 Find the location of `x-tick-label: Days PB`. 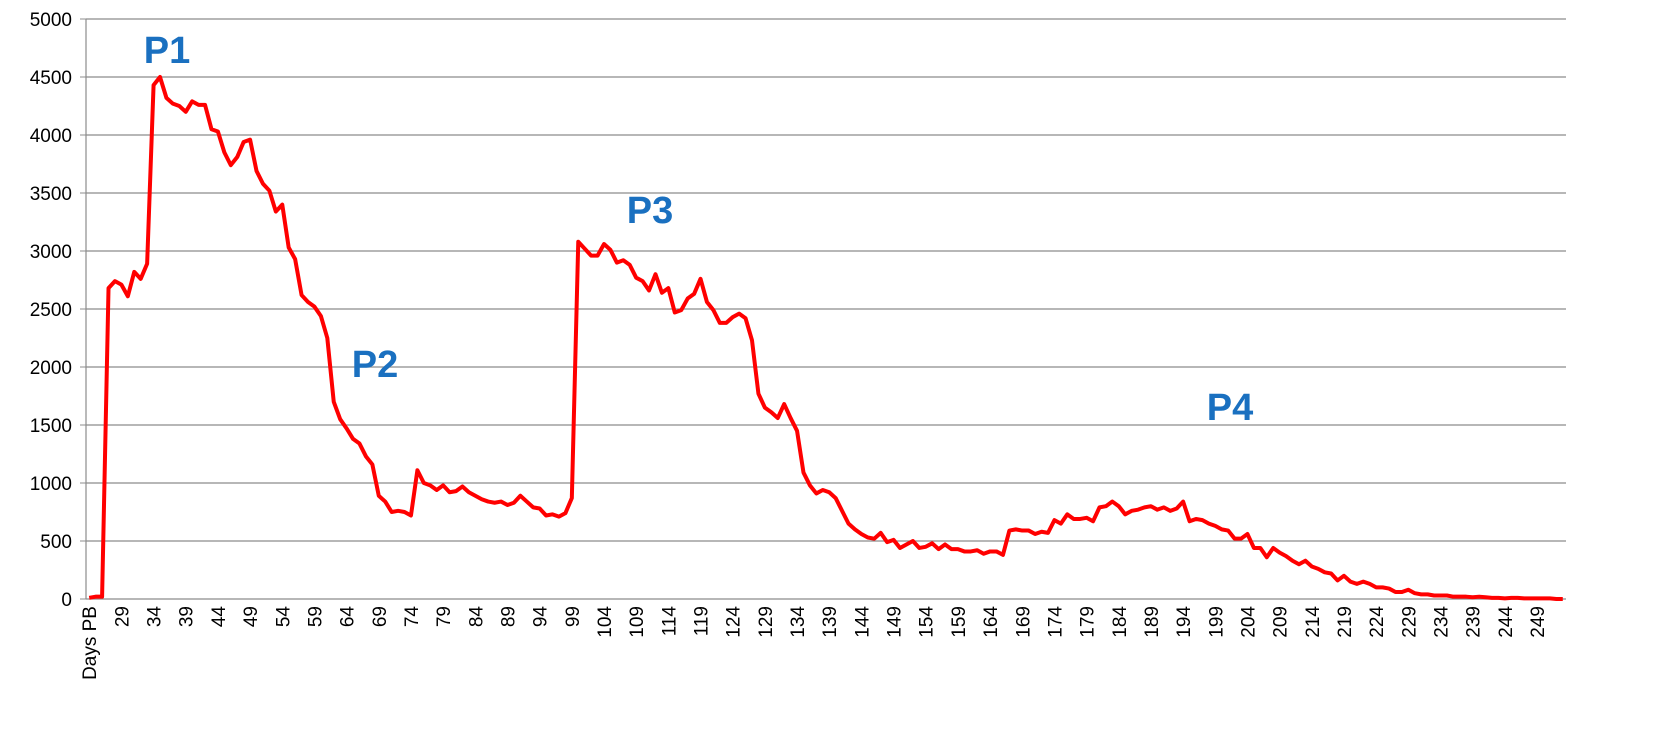

x-tick-label: Days PB is located at coordinates (90, 643).